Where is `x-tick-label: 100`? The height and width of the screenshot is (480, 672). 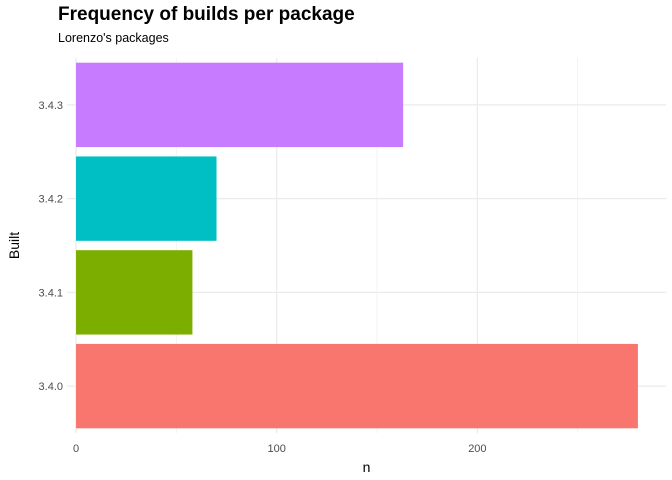
x-tick-label: 100 is located at coordinates (277, 449).